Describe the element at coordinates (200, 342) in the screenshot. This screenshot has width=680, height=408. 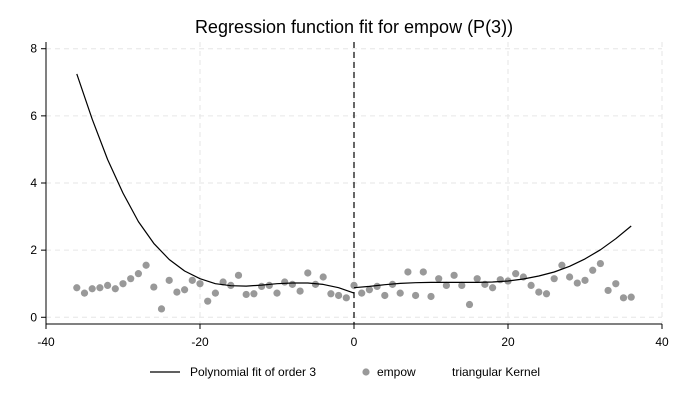
I see `x-tick-label: -20` at that location.